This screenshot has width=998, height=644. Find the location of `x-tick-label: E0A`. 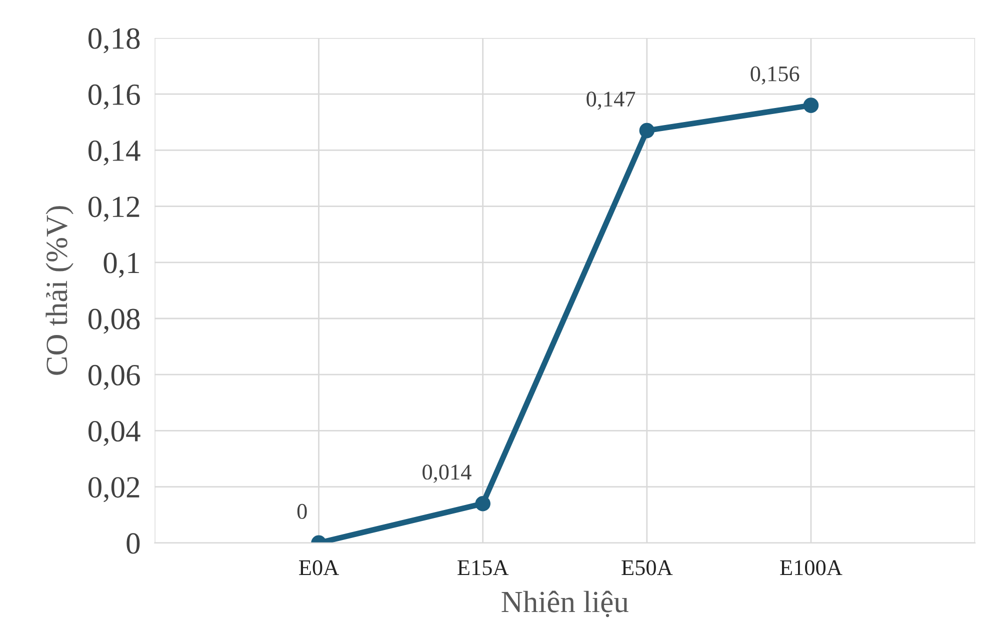

x-tick-label: E0A is located at coordinates (319, 568).